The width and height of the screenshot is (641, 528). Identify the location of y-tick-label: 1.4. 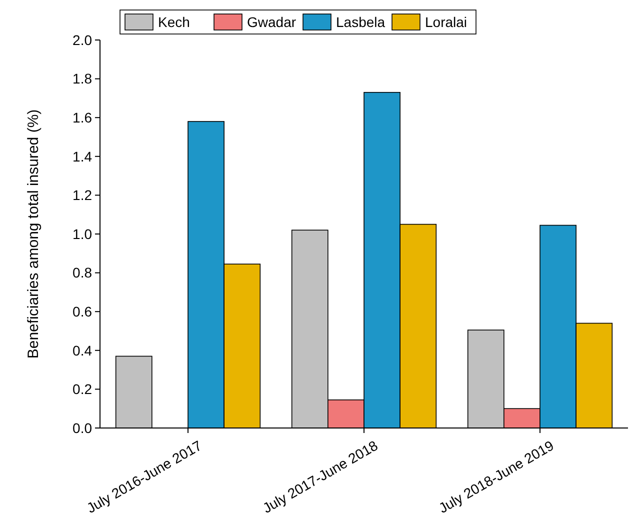
(82, 156).